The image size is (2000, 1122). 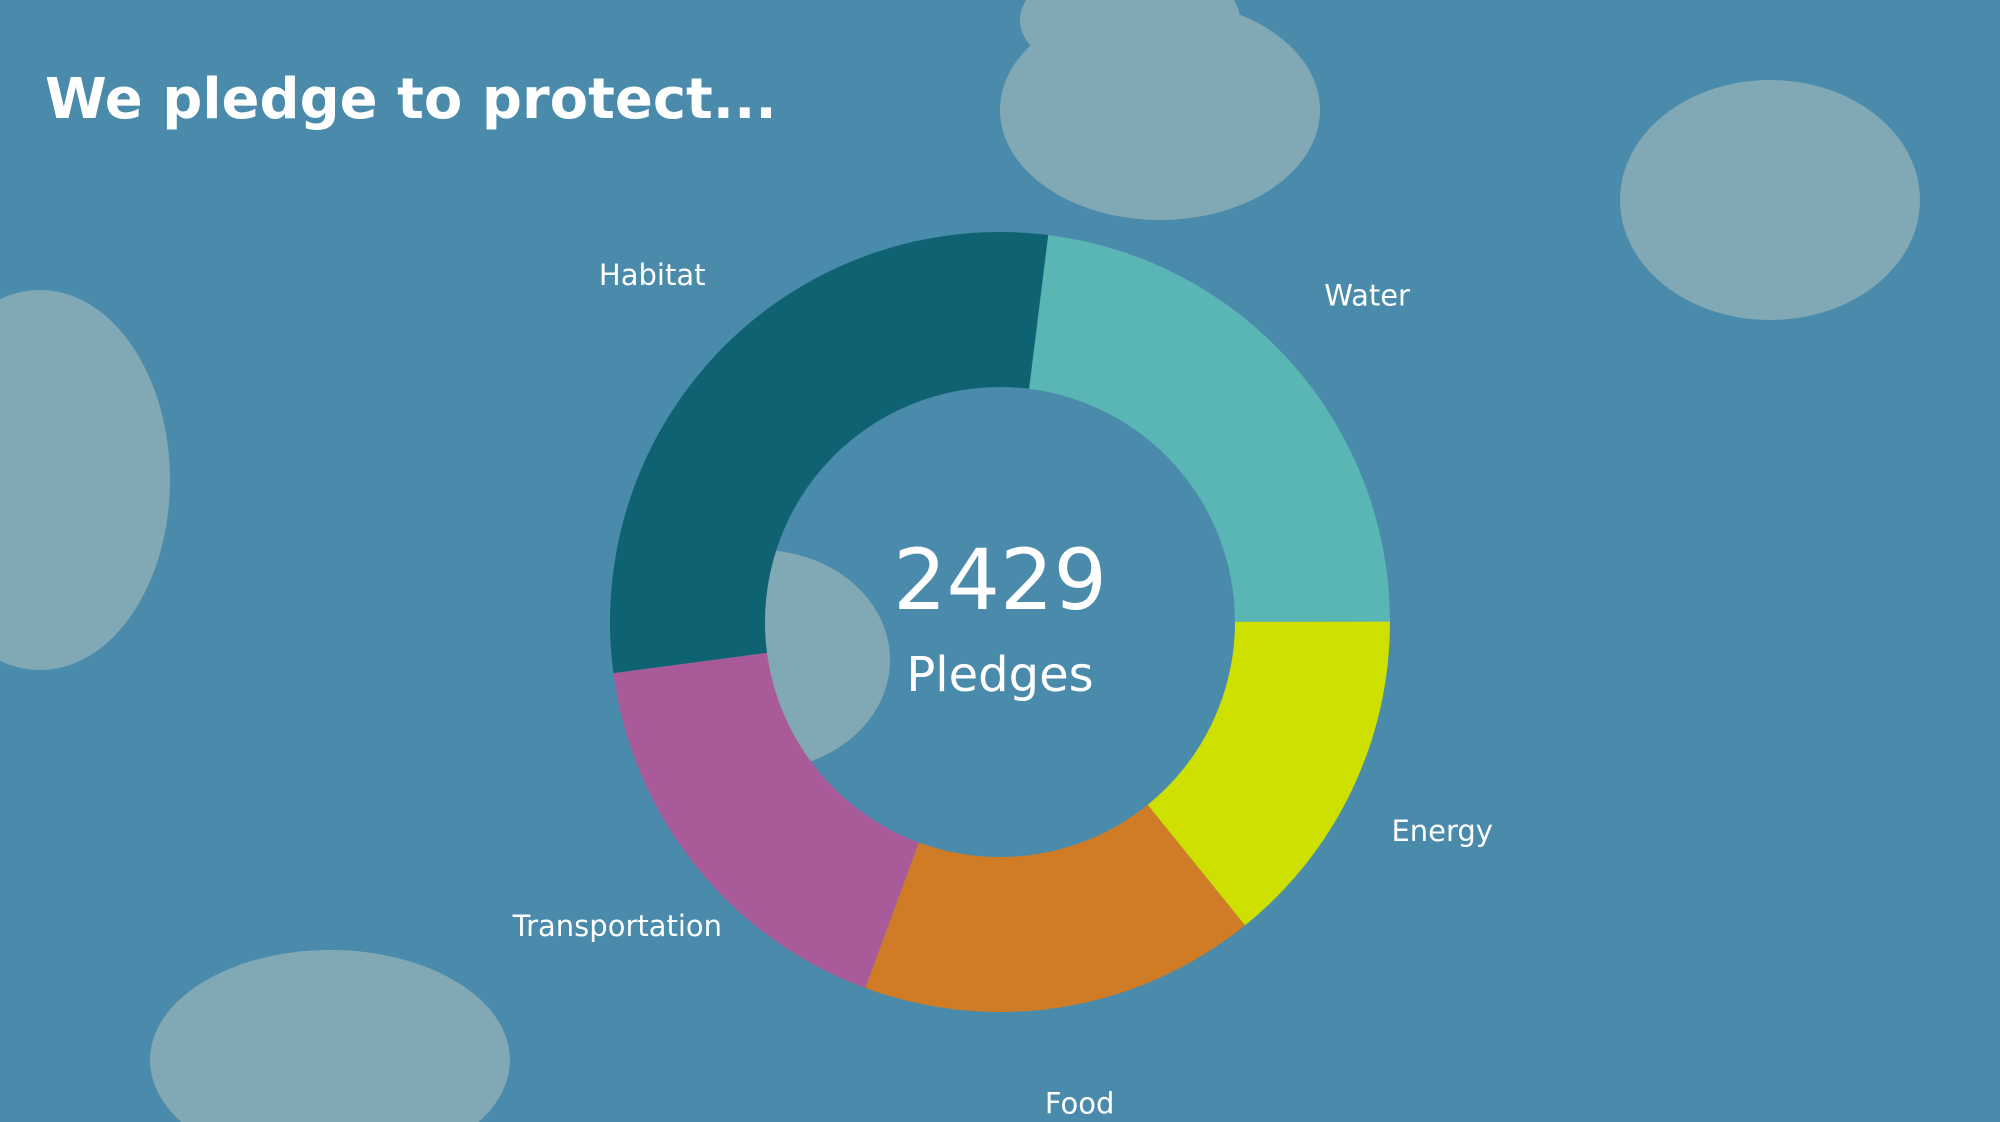 What do you see at coordinates (1080, 1103) in the screenshot?
I see `segment-label: Food` at bounding box center [1080, 1103].